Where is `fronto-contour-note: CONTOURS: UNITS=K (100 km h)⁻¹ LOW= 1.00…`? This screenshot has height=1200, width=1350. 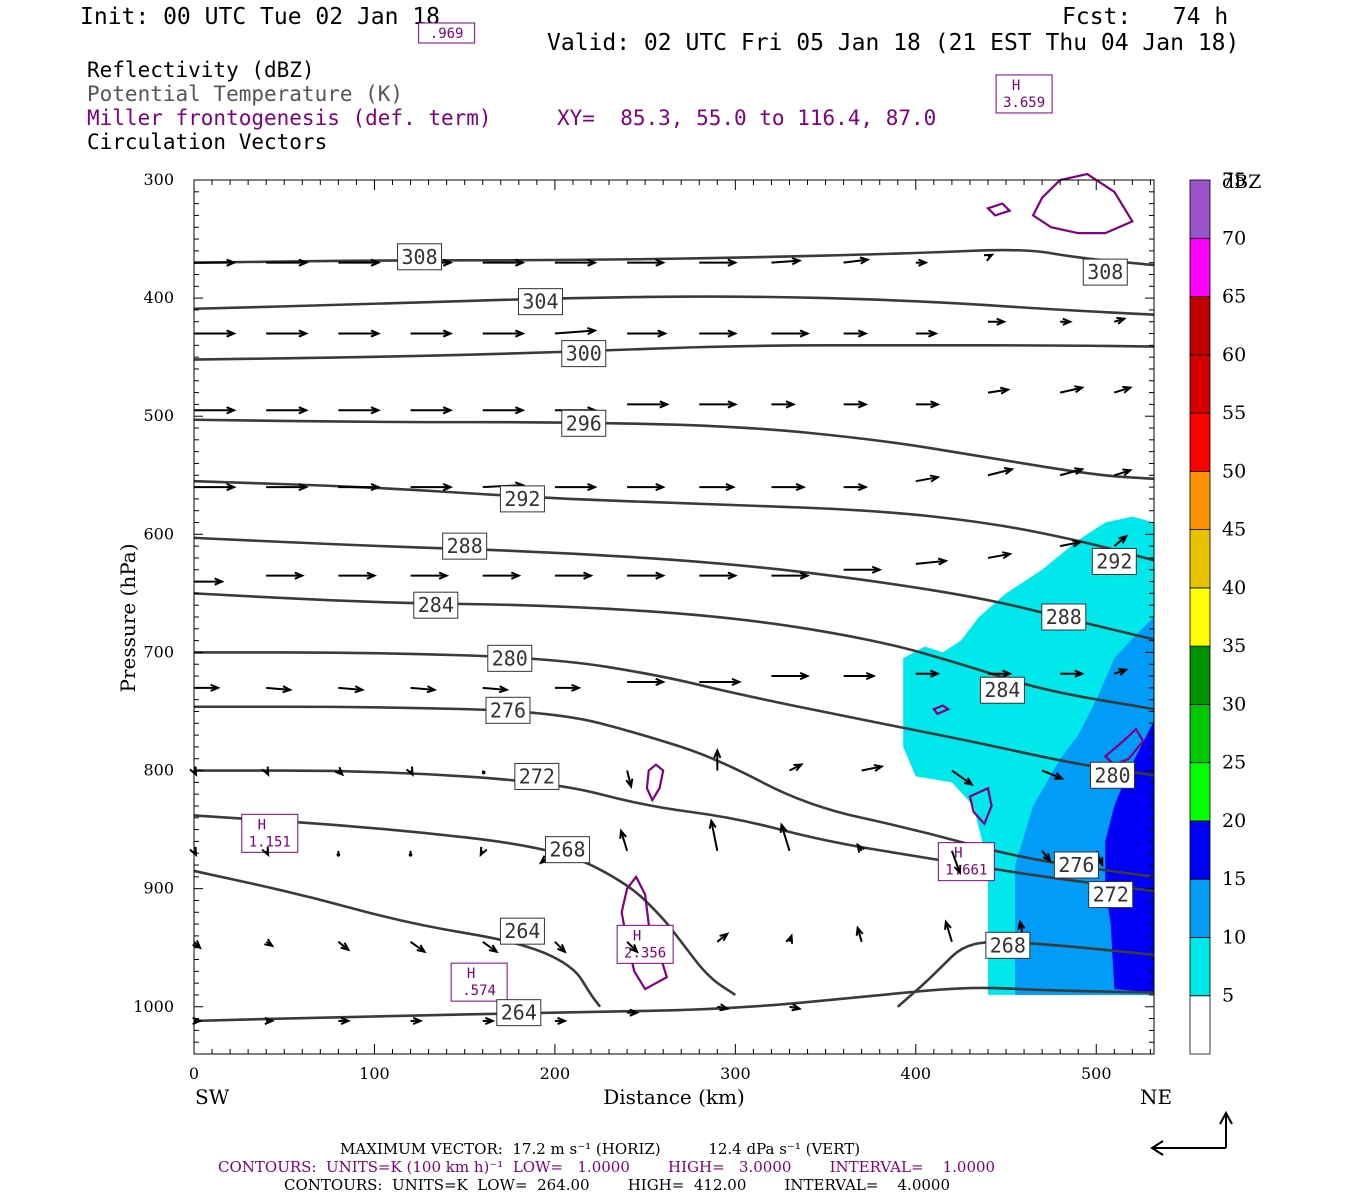
fronto-contour-note: CONTOURS: UNITS=K (100 km h)⁻¹ LOW= 1.00… is located at coordinates (607, 1167).